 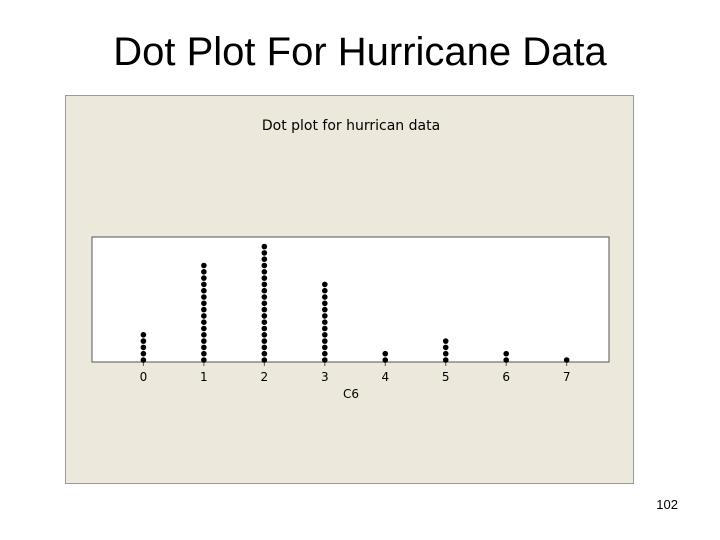 What do you see at coordinates (325, 377) in the screenshot?
I see `x-tick-label: 3` at bounding box center [325, 377].